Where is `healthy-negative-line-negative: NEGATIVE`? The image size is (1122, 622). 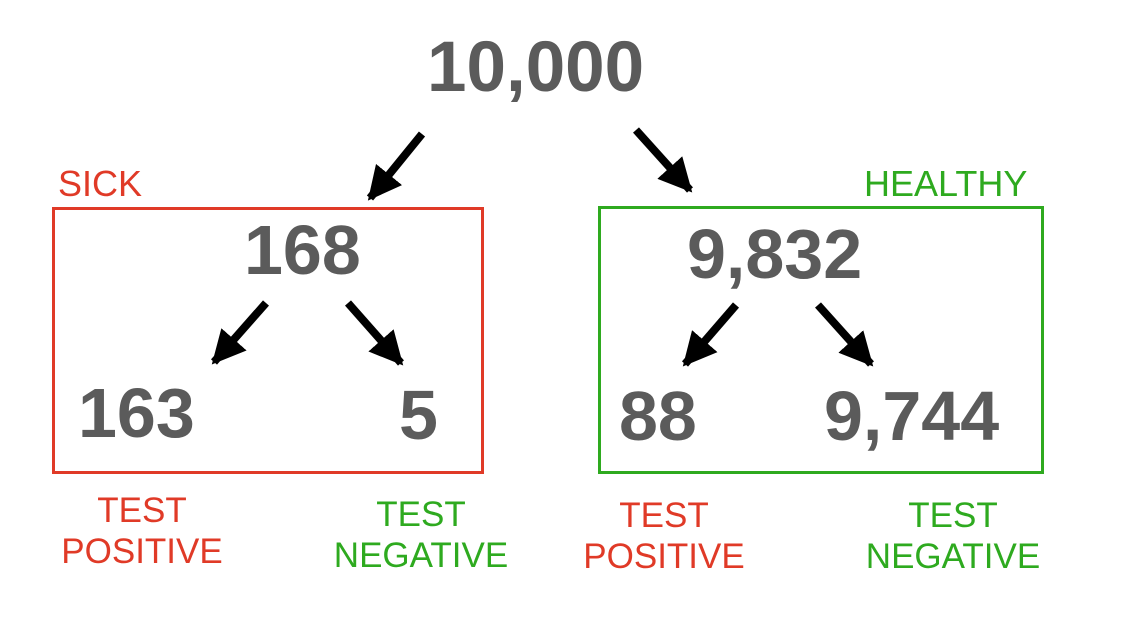
healthy-negative-line-negative: NEGATIVE is located at coordinates (953, 556).